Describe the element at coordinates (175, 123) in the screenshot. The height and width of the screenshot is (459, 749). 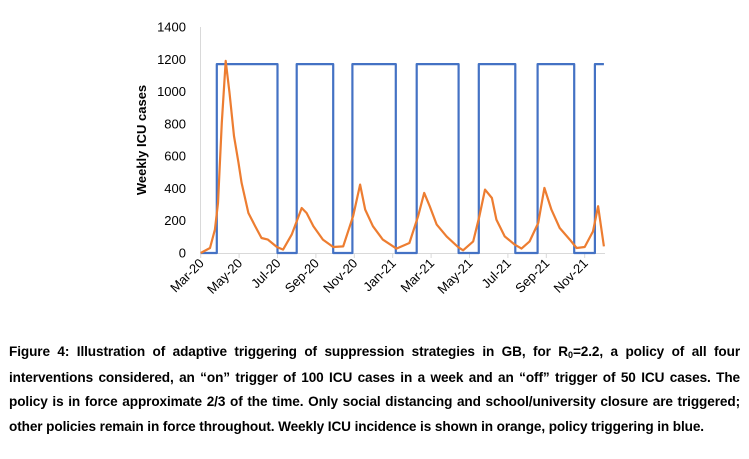
I see `y-tick-label: 800` at that location.